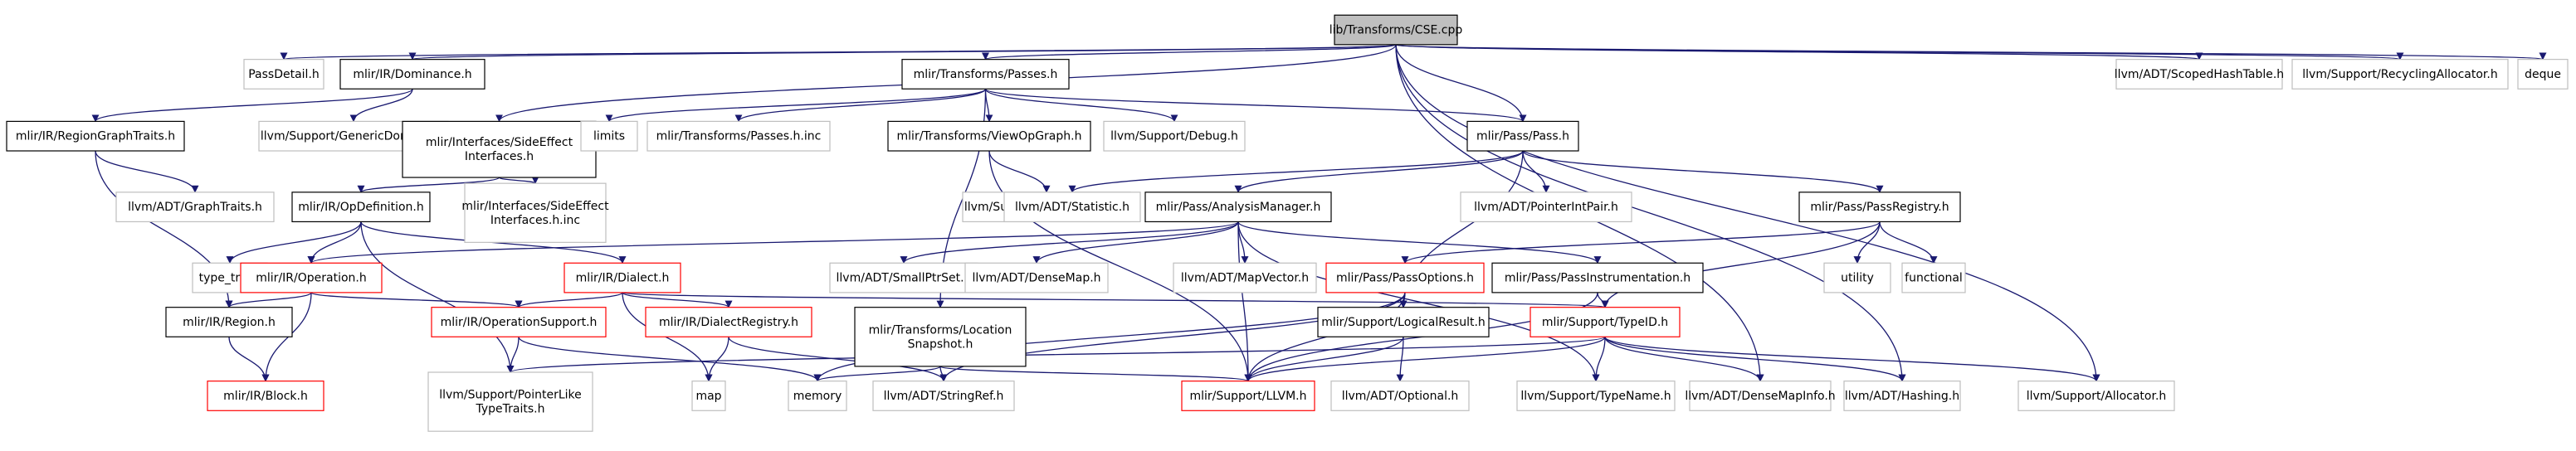 This screenshot has height=451, width=2576. I want to click on node-cse: lib/Transforms/CSE.cpp, so click(1396, 30).